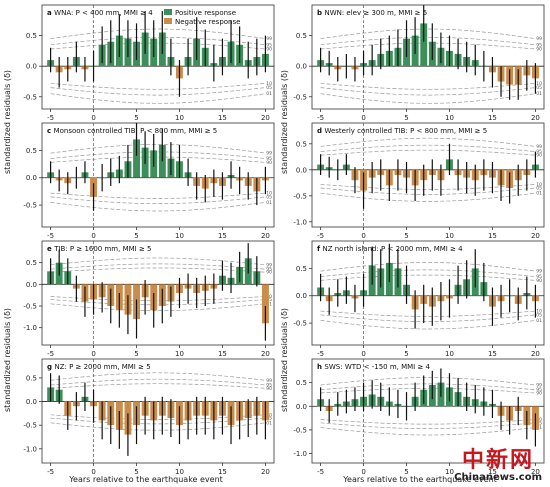 The image size is (550, 487). Describe the element at coordinates (7, 122) in the screenshot. I see `y-axis-label-left-top: standardized residuals (δ)` at that location.